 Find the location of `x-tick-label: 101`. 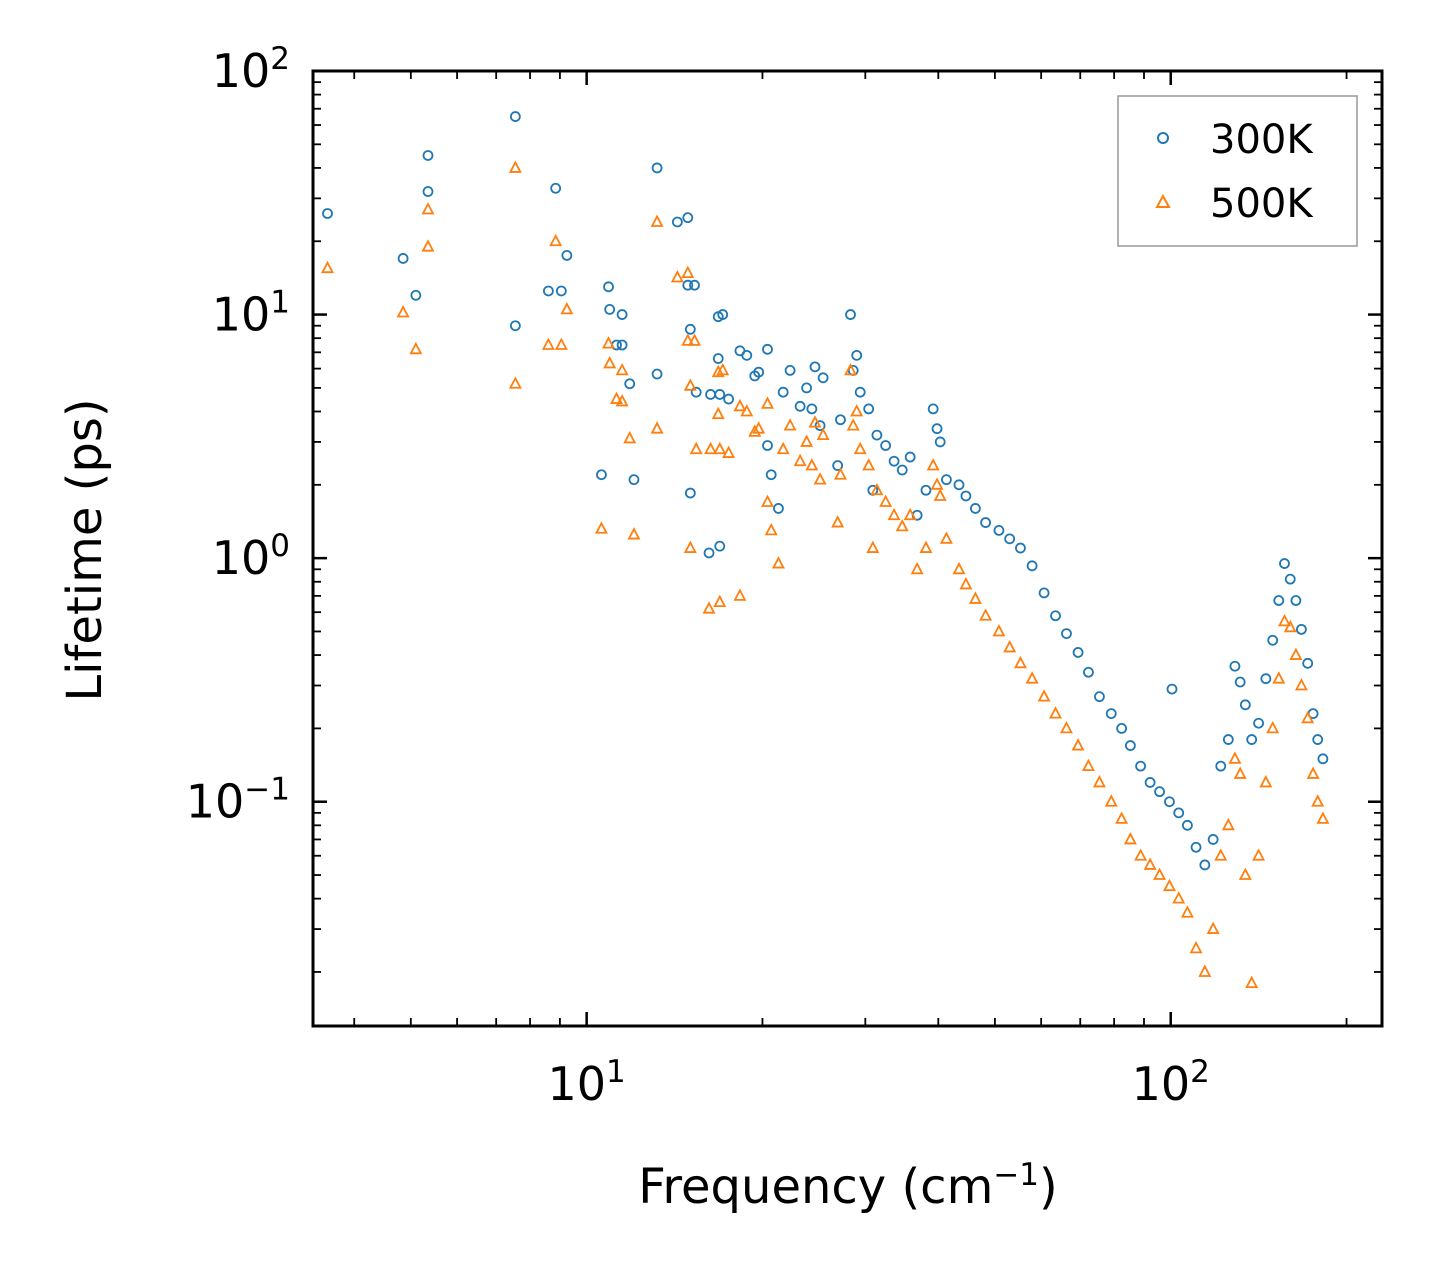

x-tick-label: 101 is located at coordinates (587, 1082).